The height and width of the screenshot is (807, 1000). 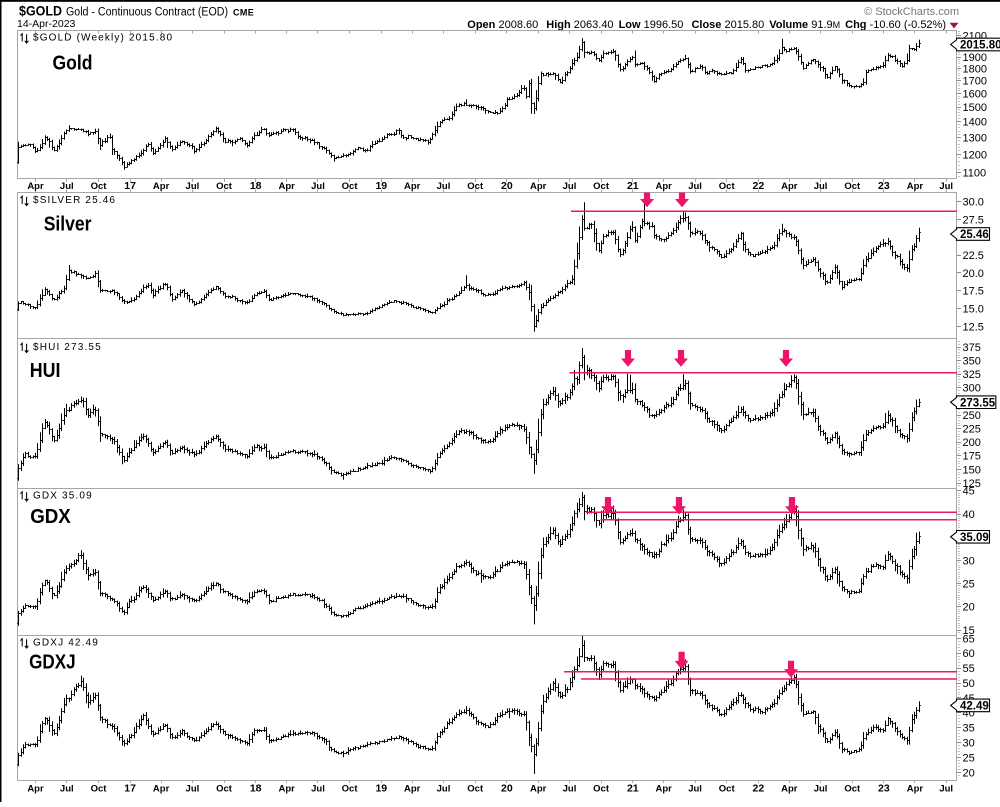 What do you see at coordinates (67, 347) in the screenshot?
I see `svg-text: $HUI 273.55` at bounding box center [67, 347].